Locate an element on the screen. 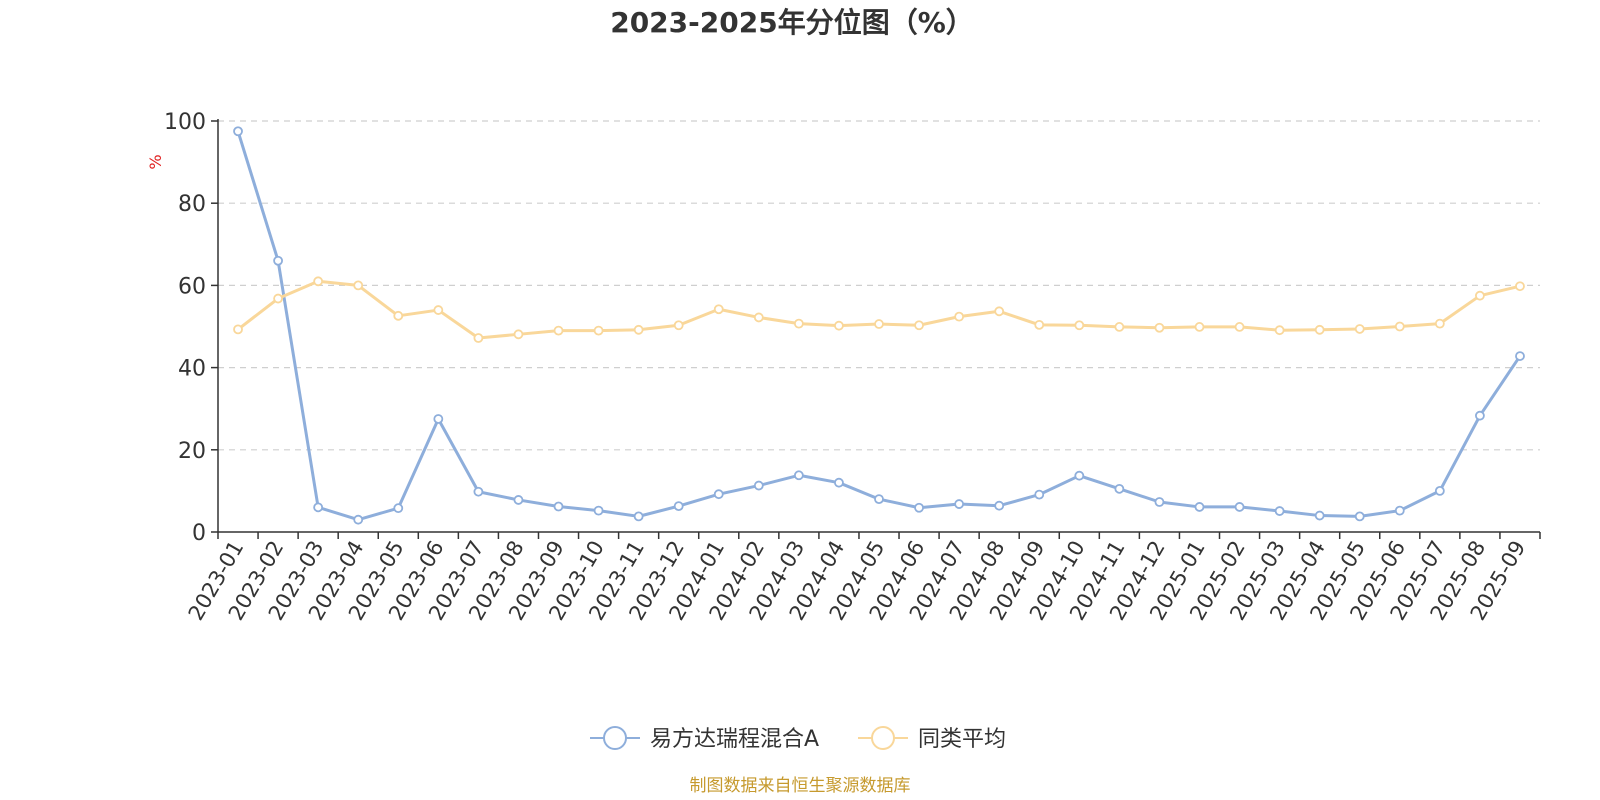  y-tick-label: 20 is located at coordinates (192, 451).